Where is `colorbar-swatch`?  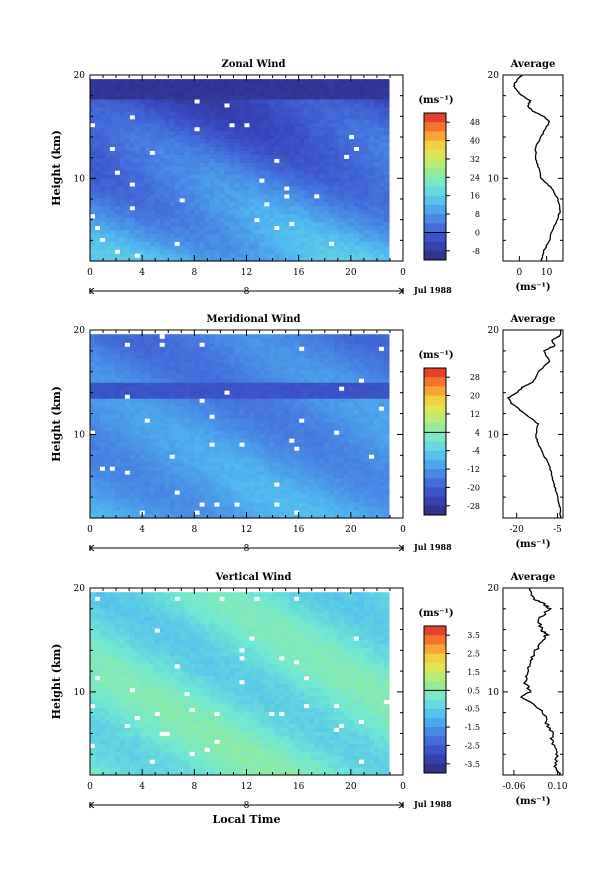
colorbar-swatch is located at coordinates (435, 136).